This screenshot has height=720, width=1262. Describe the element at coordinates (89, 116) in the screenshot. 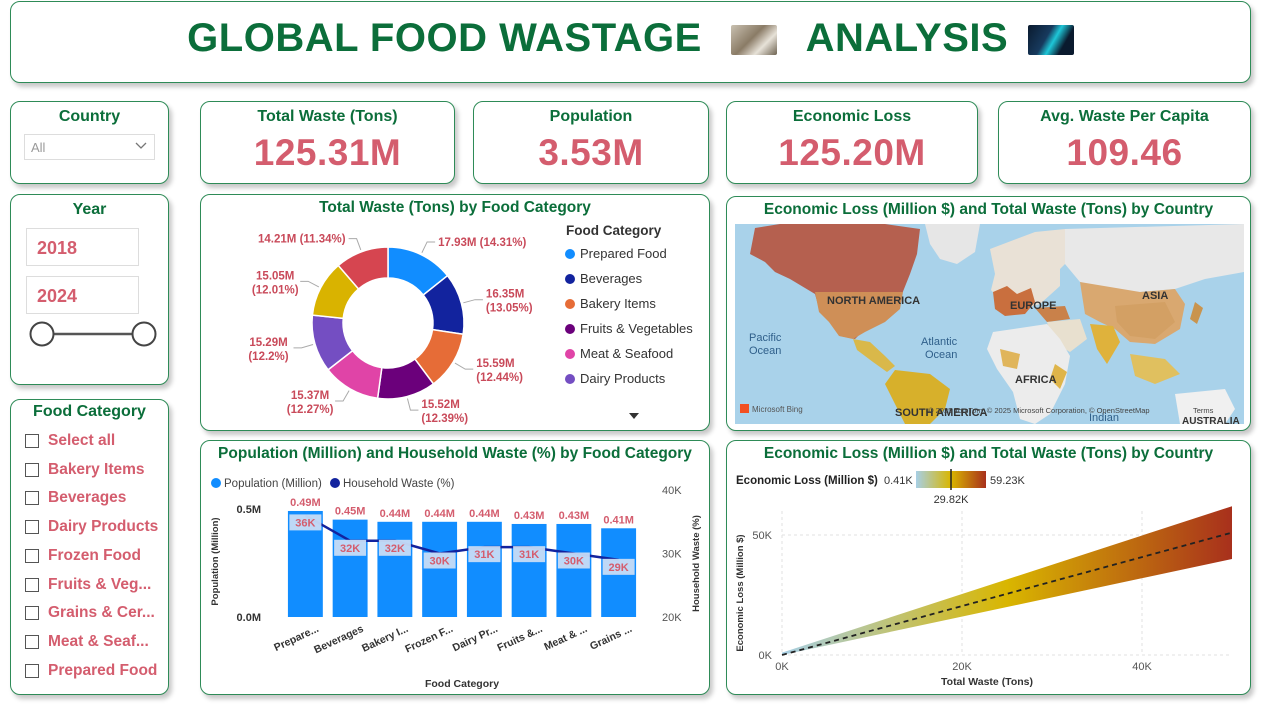

I see `country-slicer-title: Country` at that location.